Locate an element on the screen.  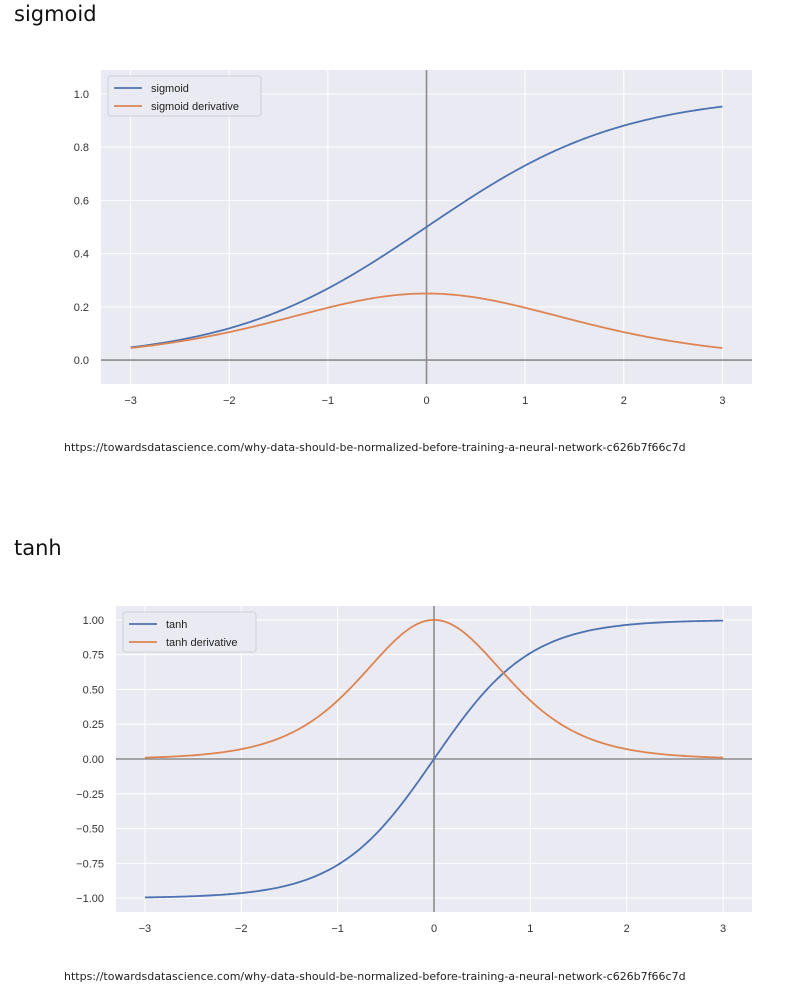
y-tick-label: 0.2 is located at coordinates (81, 308).